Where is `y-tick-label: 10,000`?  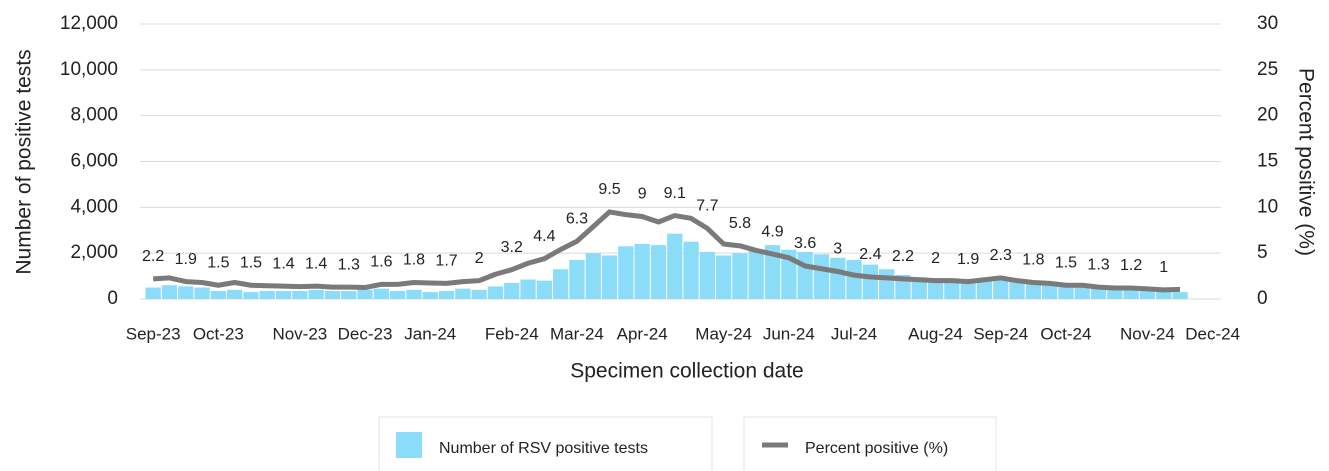
y-tick-label: 10,000 is located at coordinates (89, 69).